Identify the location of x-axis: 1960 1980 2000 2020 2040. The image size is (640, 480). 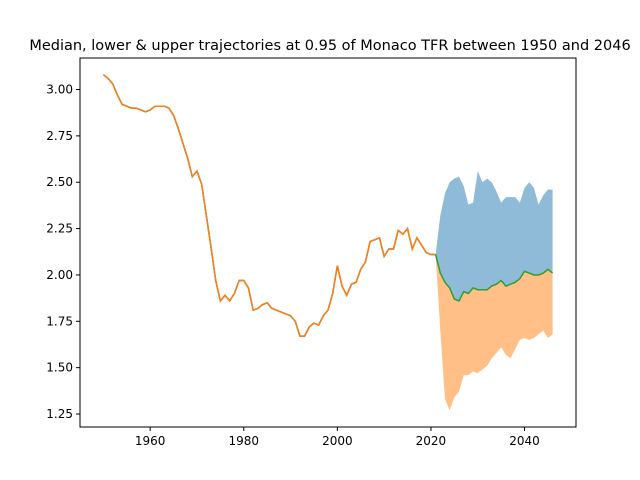
(337, 437).